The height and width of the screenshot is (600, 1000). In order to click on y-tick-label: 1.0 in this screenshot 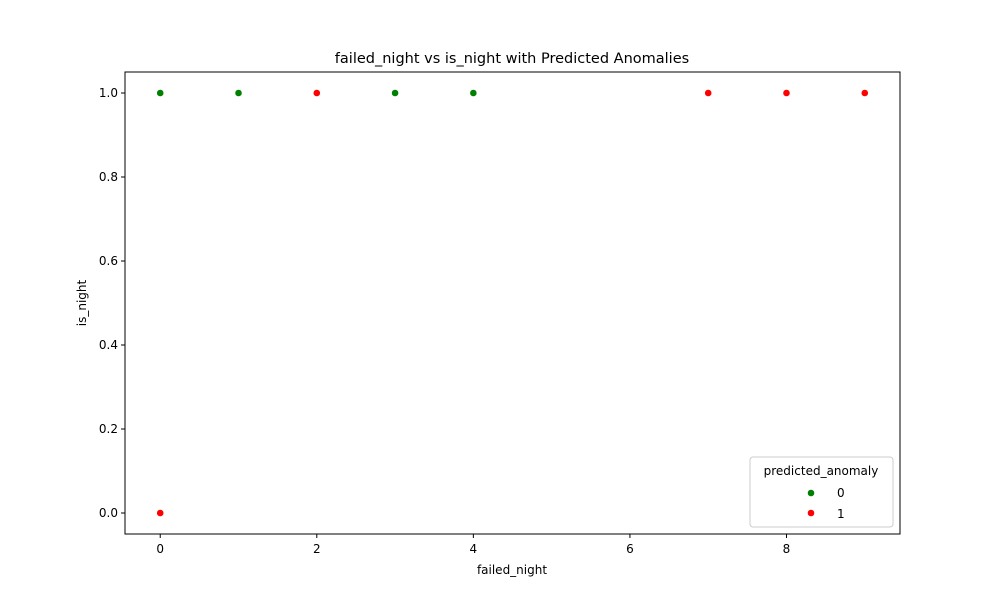, I will do `click(108, 93)`.